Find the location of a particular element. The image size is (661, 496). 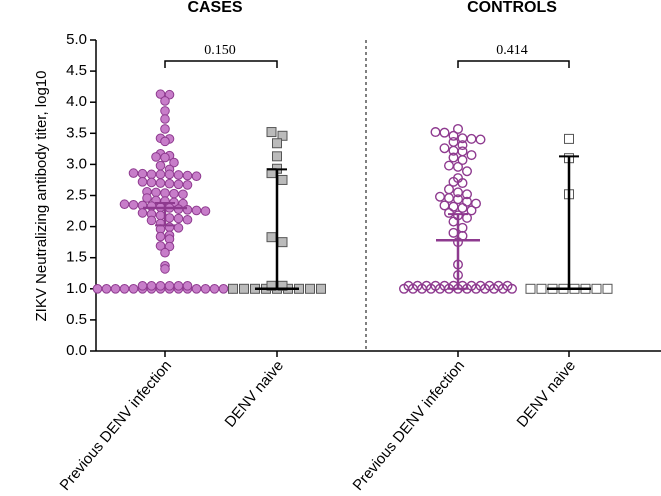

panel-title-controls: CONTROLS is located at coordinates (512, 8).